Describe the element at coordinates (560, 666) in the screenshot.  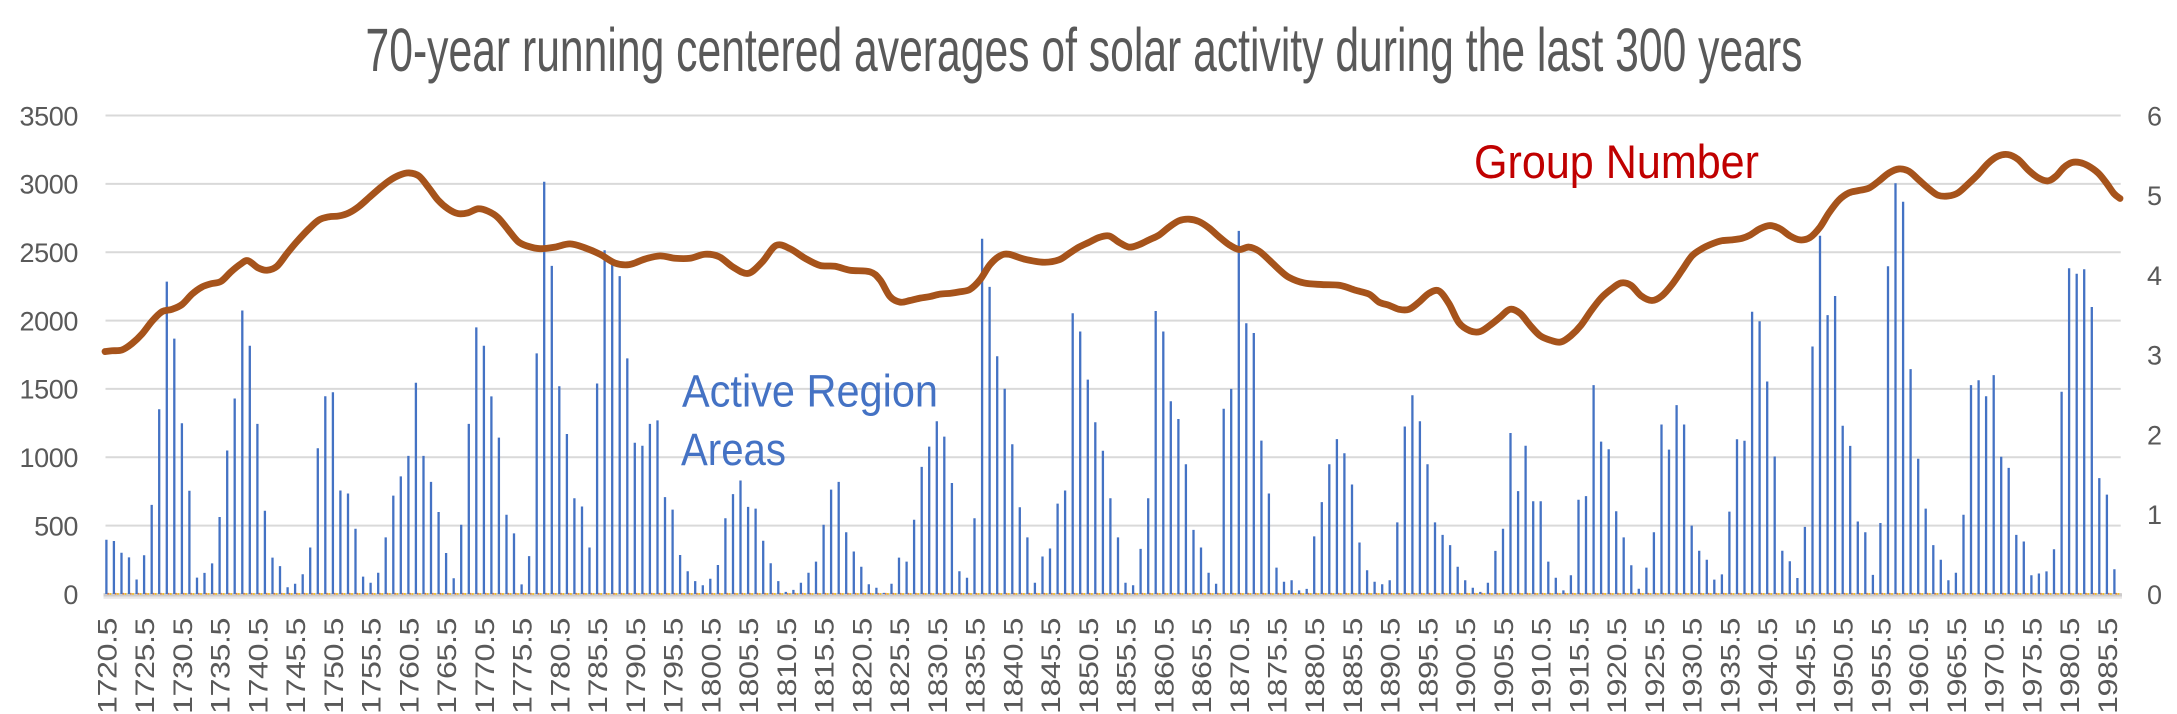
I see `svg-text: 1780.5` at that location.